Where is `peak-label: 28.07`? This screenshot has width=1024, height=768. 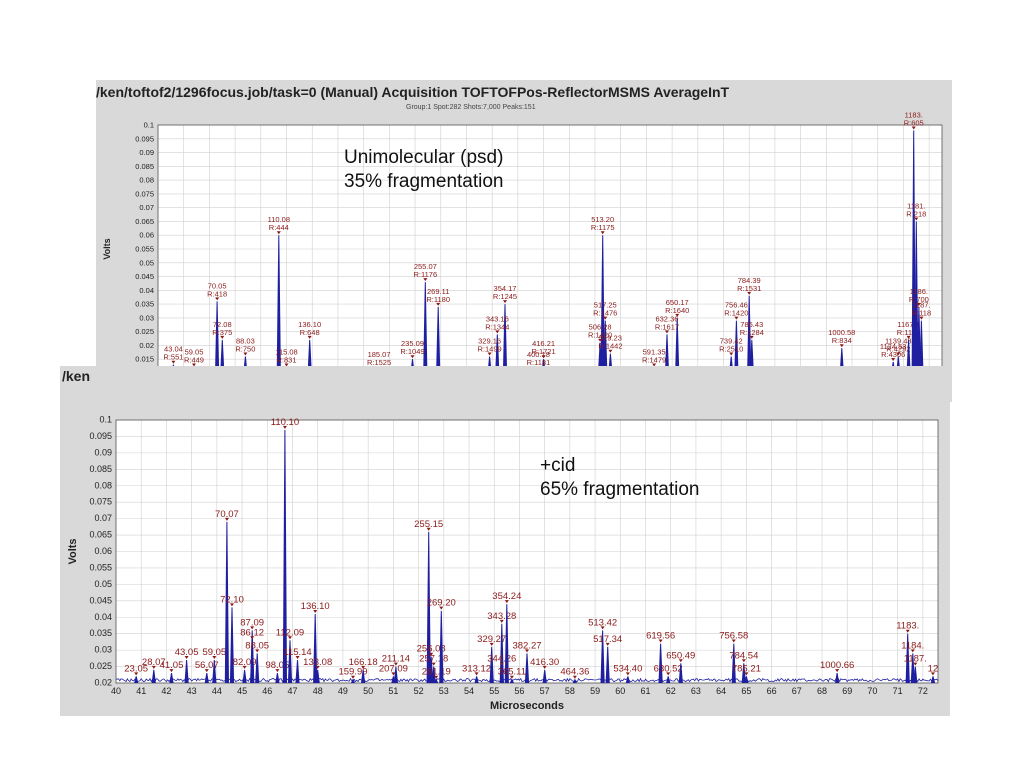
peak-label: 28.07 is located at coordinates (154, 662).